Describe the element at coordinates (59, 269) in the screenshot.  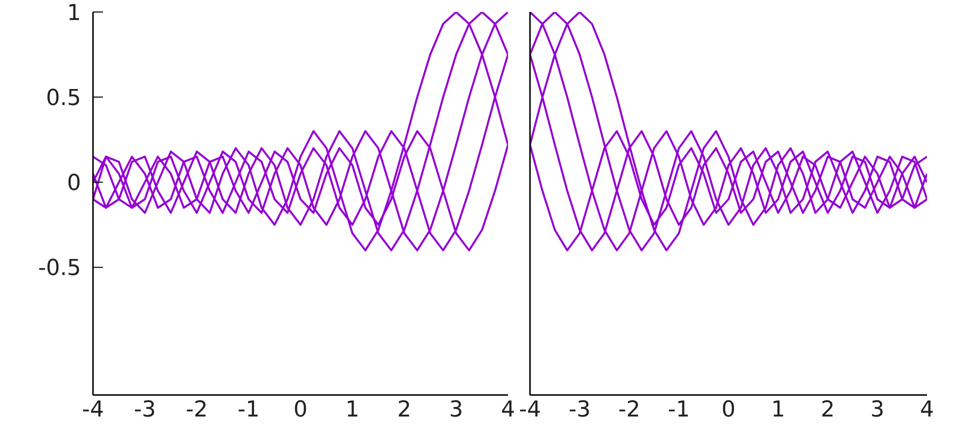
I see `y-tick-label: -0.5` at that location.